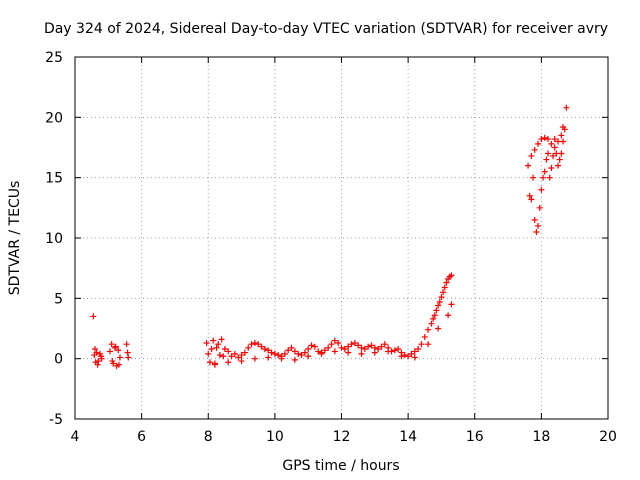  Describe the element at coordinates (15, 238) in the screenshot. I see `y-axis-label: SDTVAR / TECUs` at that location.